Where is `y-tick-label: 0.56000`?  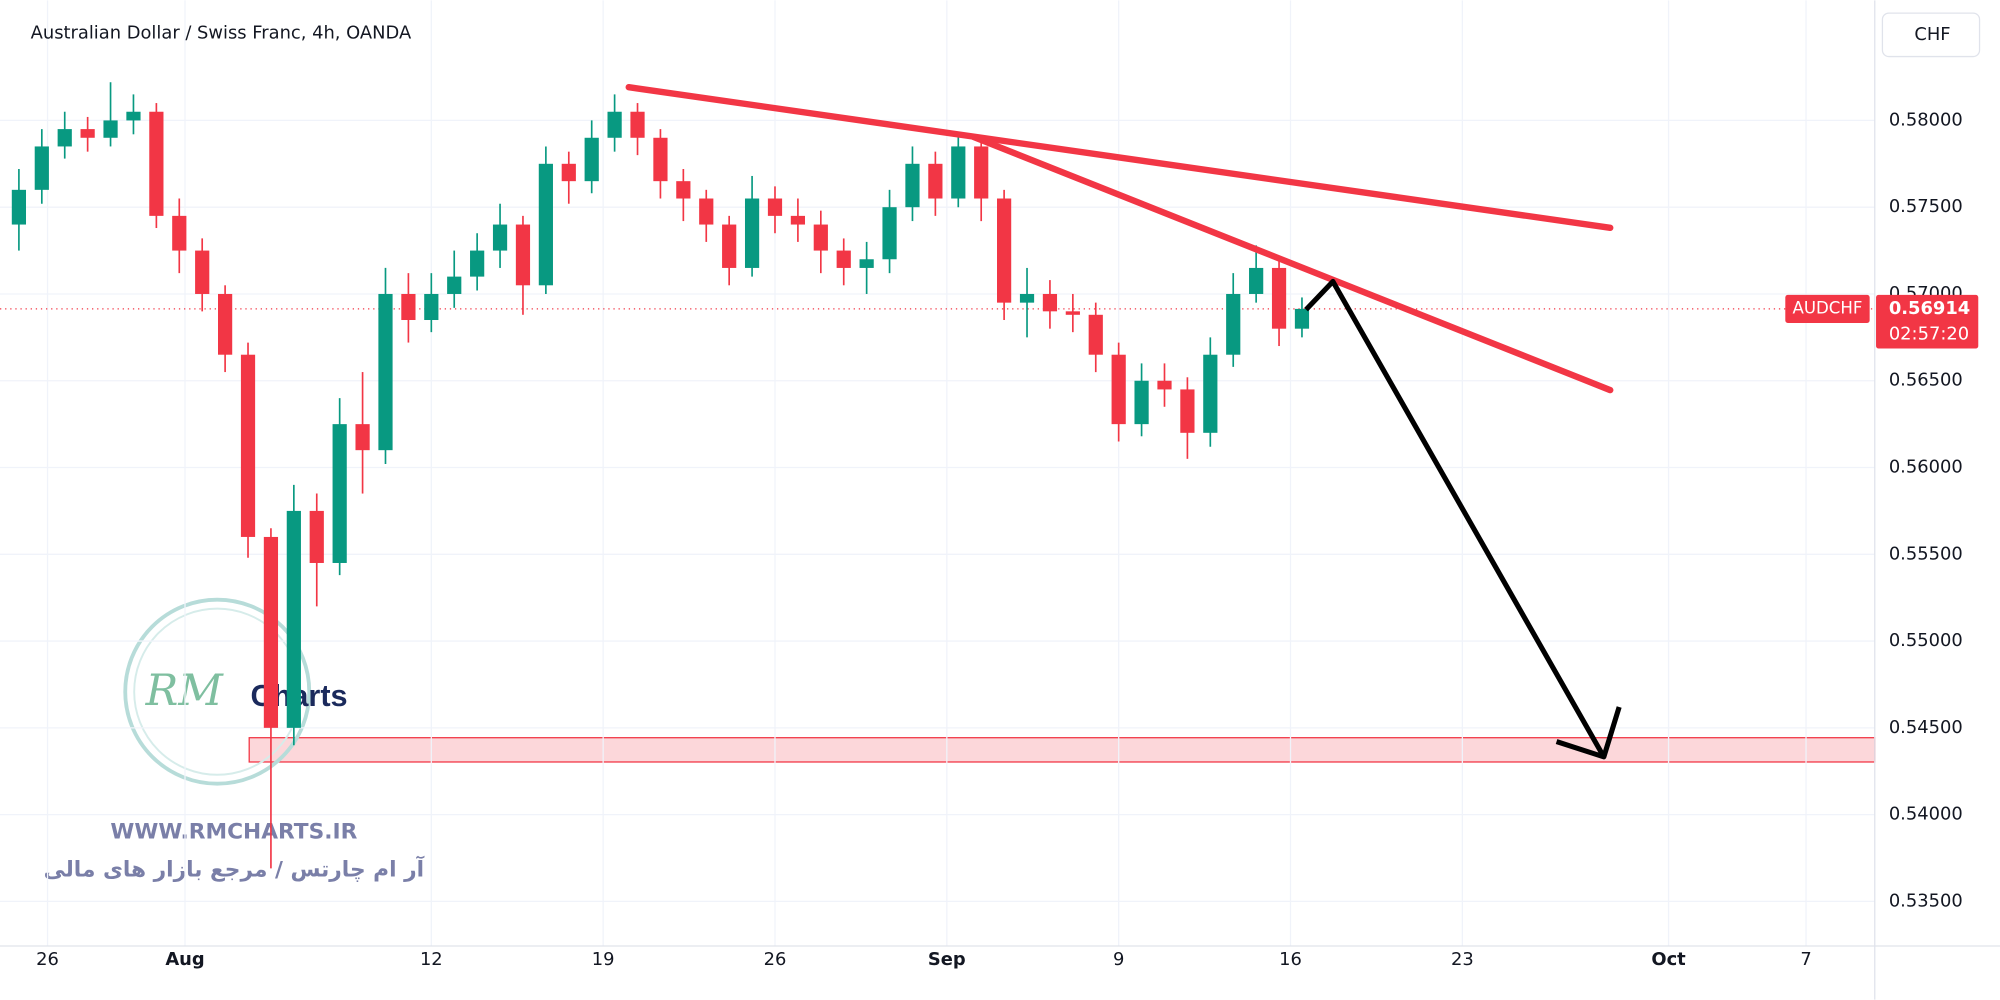 y-tick-label: 0.56000 is located at coordinates (1926, 467).